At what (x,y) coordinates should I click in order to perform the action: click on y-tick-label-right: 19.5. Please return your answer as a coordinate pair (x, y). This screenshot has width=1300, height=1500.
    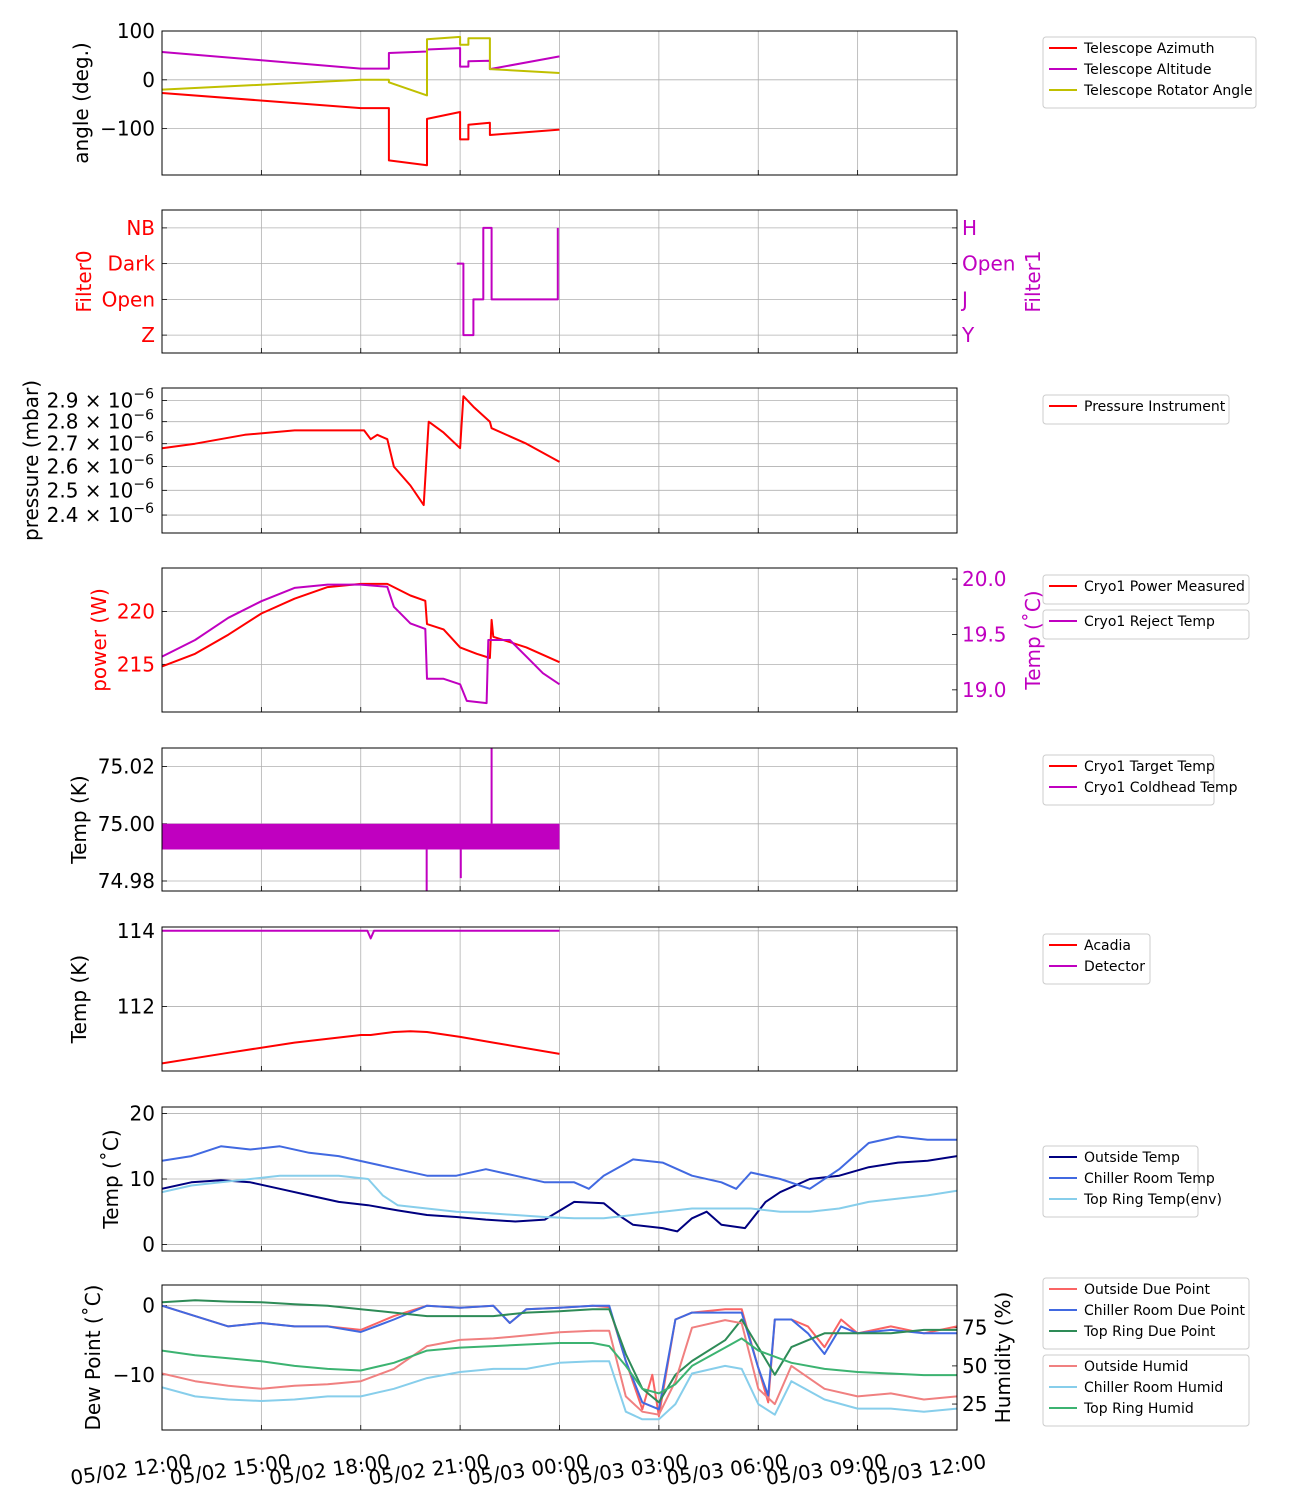
    Looking at the image, I should click on (984, 634).